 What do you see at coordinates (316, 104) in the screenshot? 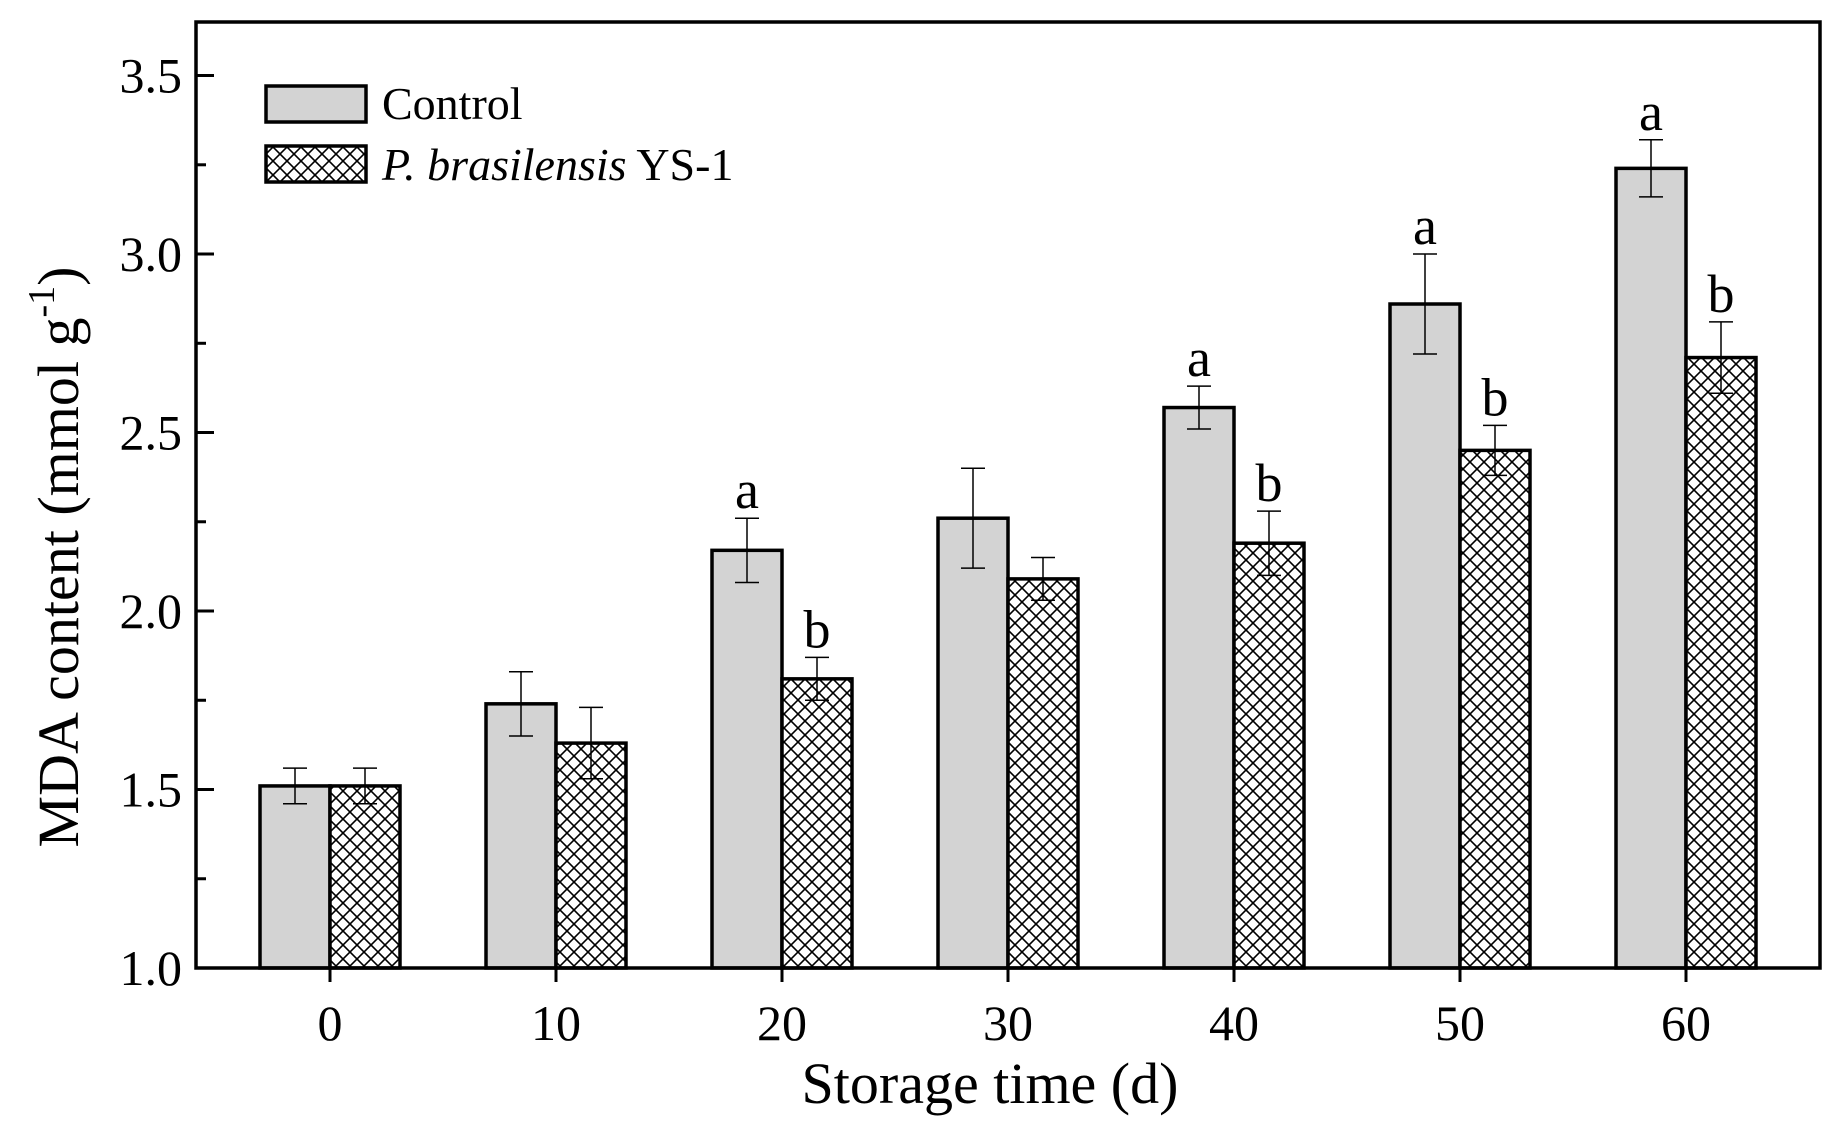
I see `legend-swatch-control` at bounding box center [316, 104].